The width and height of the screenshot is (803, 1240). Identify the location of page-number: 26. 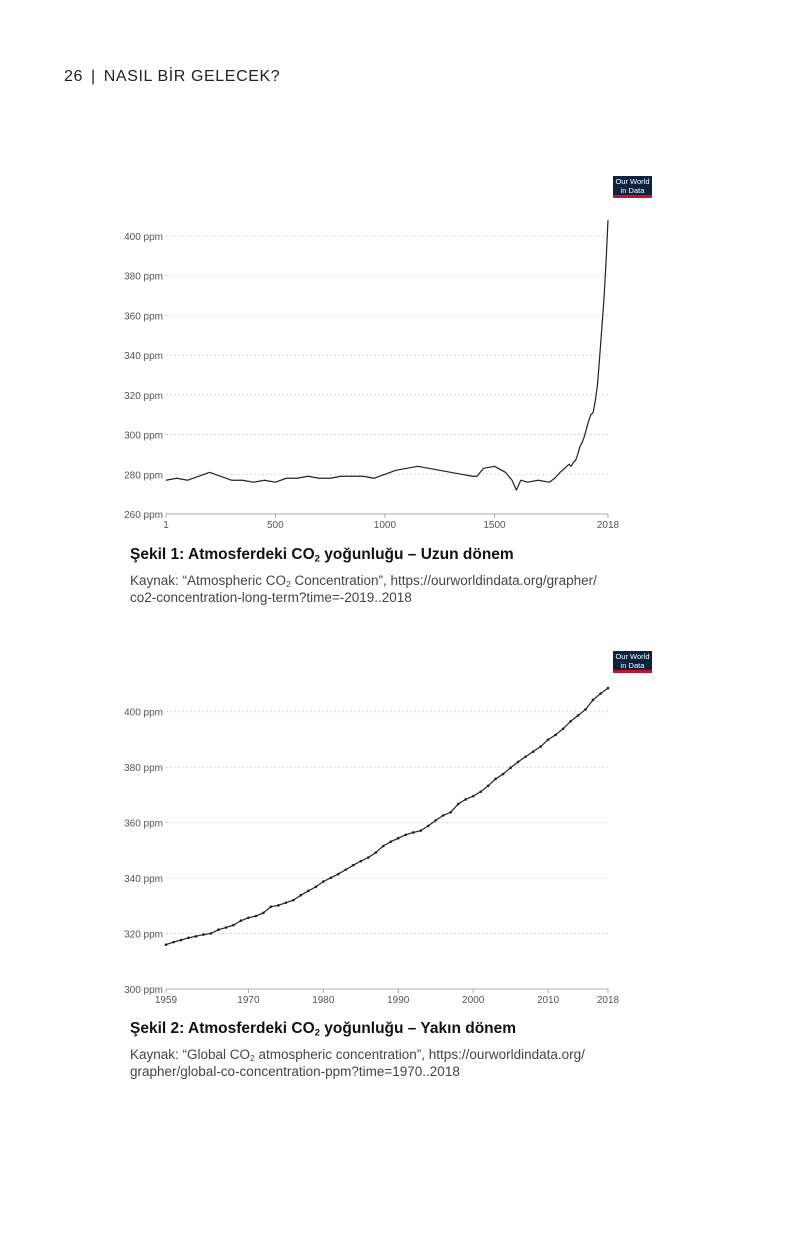
(73, 76).